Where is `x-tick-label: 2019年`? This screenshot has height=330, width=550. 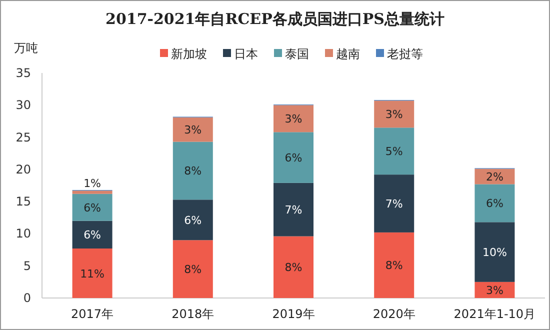 x-tick-label: 2019年 is located at coordinates (293, 314).